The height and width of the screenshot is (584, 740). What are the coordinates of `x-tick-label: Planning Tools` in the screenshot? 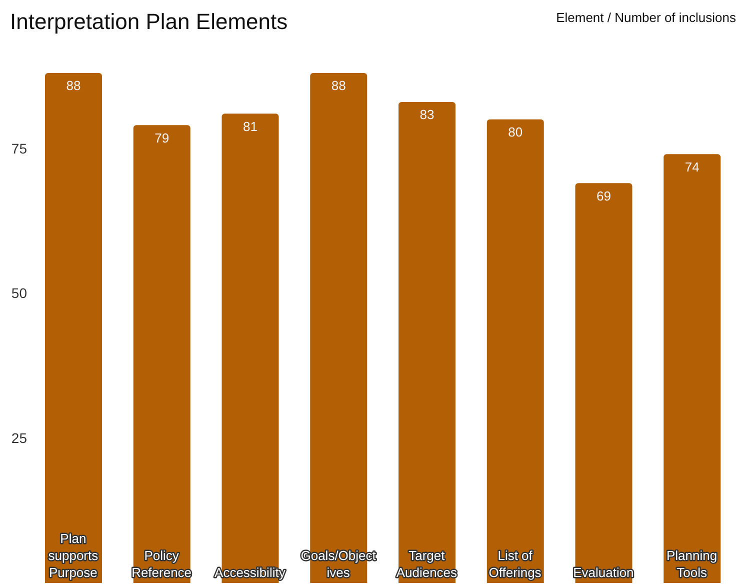 It's located at (692, 564).